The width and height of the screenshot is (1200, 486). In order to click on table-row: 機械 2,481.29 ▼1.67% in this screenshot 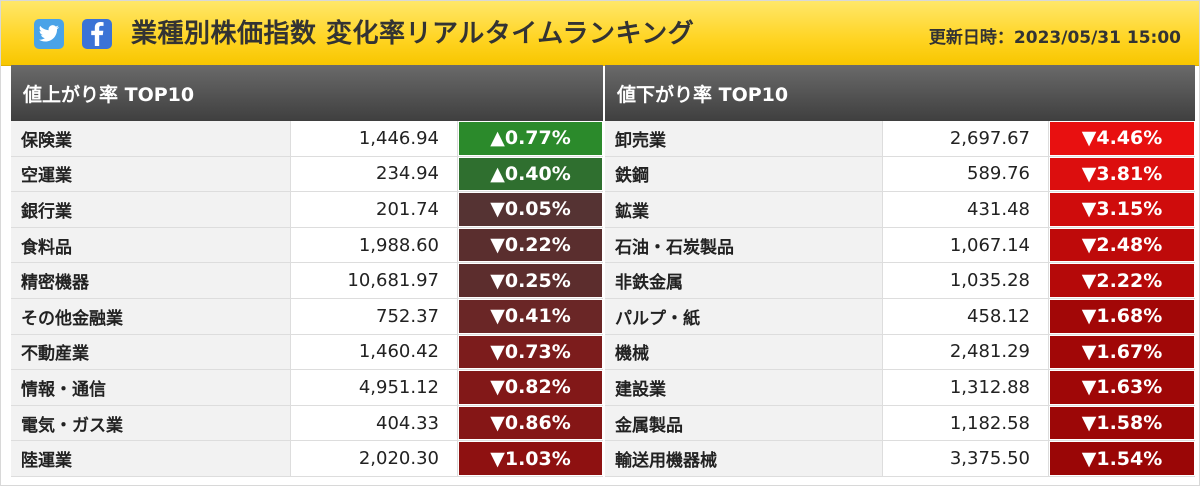, I will do `click(900, 352)`.